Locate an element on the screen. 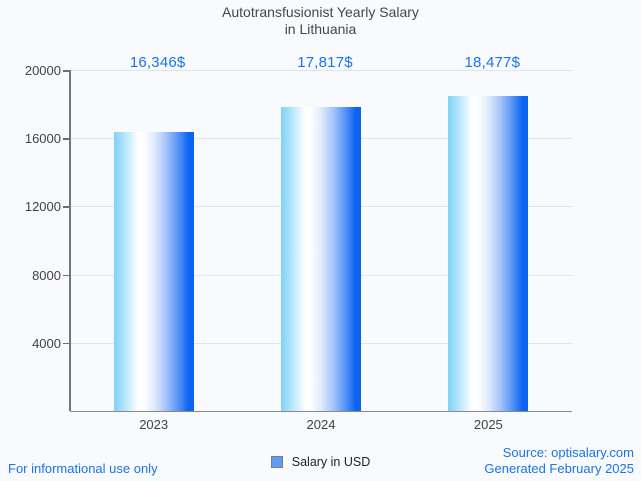 This screenshot has width=641, height=481. x-axis-label: 2023 is located at coordinates (154, 424).